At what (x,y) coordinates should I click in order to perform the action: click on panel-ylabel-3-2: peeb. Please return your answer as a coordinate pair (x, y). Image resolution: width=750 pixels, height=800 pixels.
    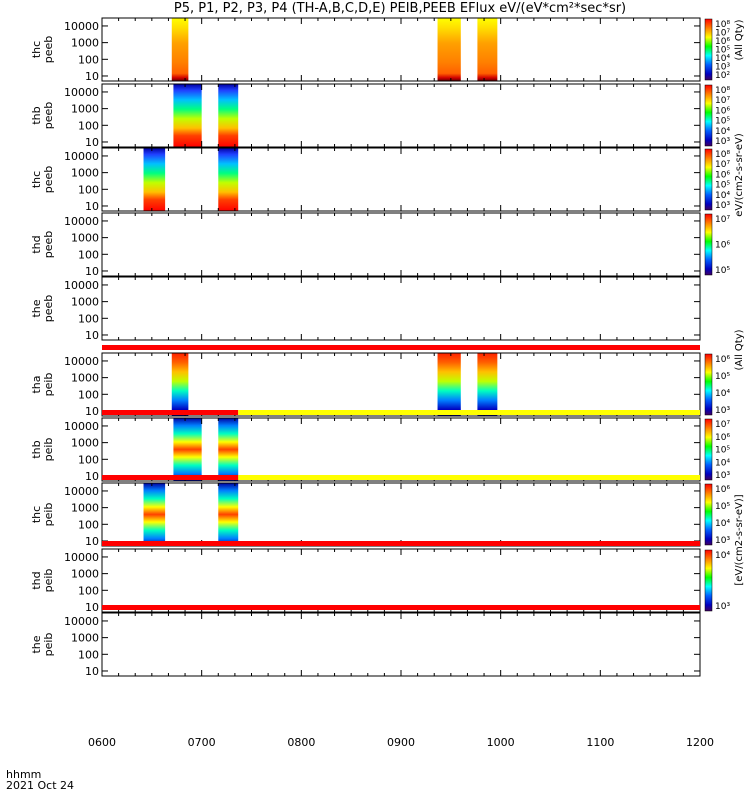
    Looking at the image, I should click on (48, 180).